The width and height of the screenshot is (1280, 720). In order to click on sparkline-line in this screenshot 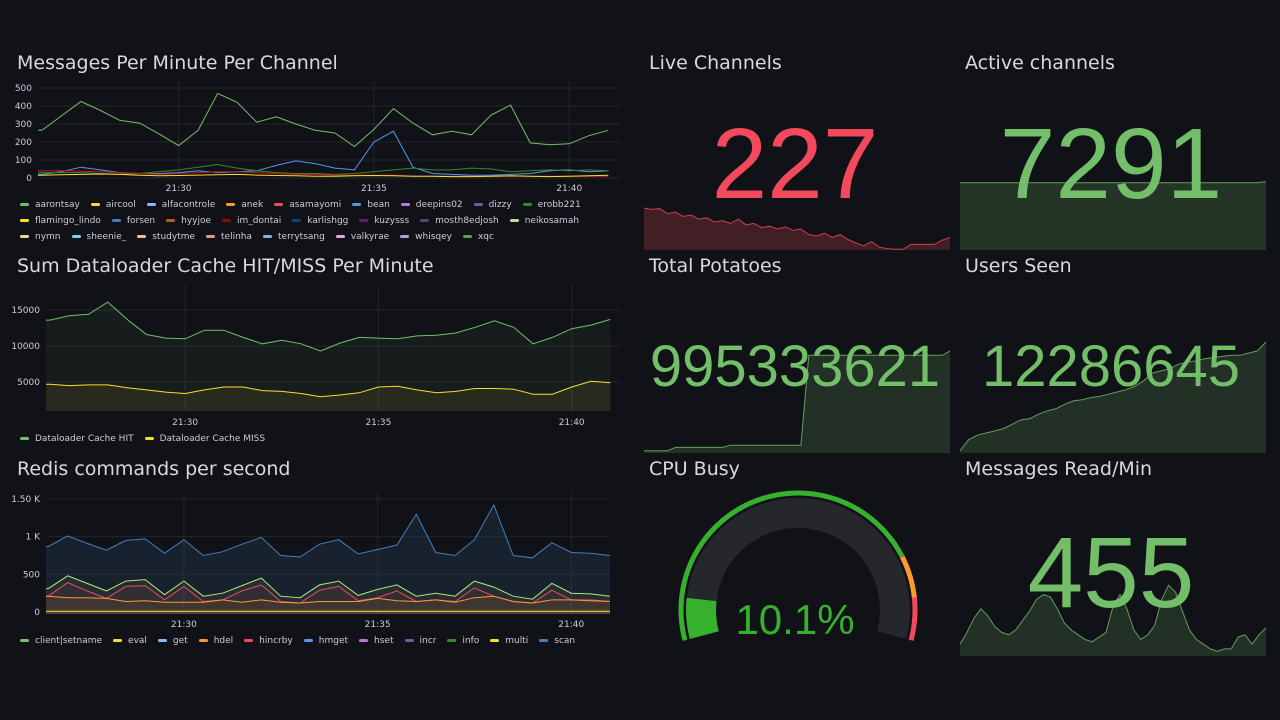, I will do `click(1113, 618)`.